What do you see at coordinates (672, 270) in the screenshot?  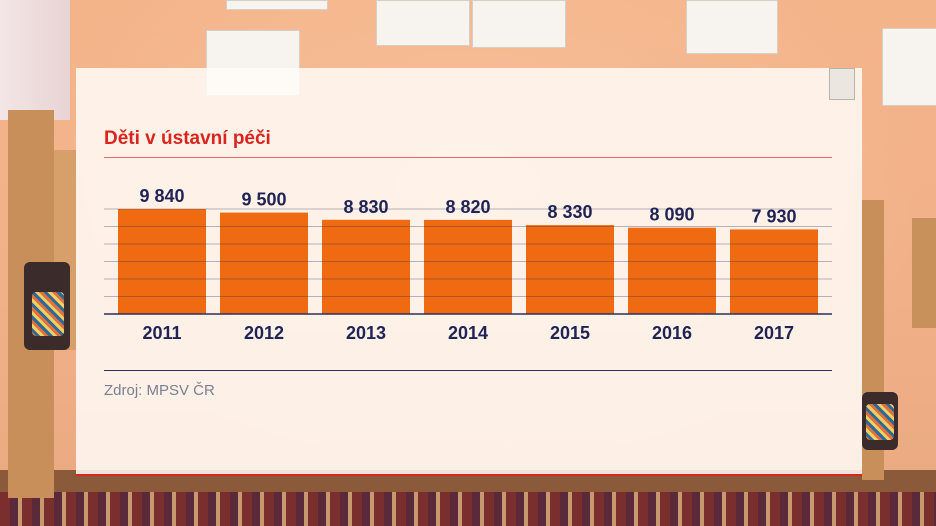 I see `bar-2016` at bounding box center [672, 270].